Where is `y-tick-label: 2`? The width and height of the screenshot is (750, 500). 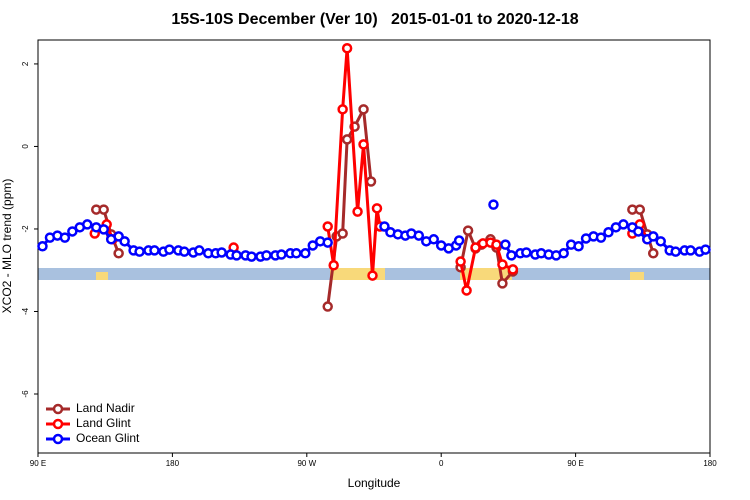 y-tick-label: 2 is located at coordinates (25, 63).